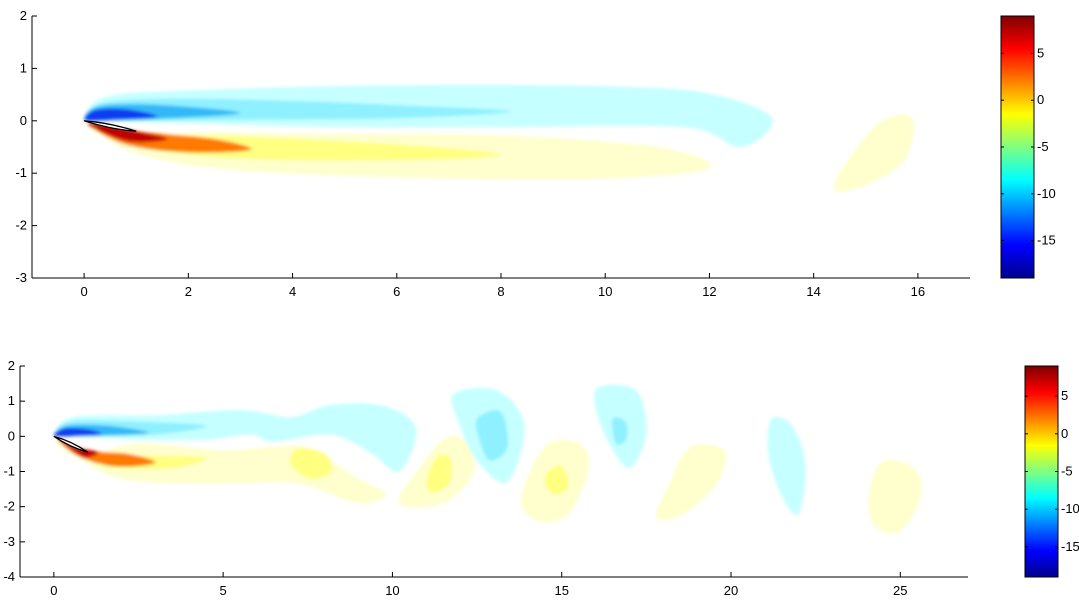 The height and width of the screenshot is (601, 1079). What do you see at coordinates (188, 291) in the screenshot?
I see `x-tick-label: 2` at bounding box center [188, 291].